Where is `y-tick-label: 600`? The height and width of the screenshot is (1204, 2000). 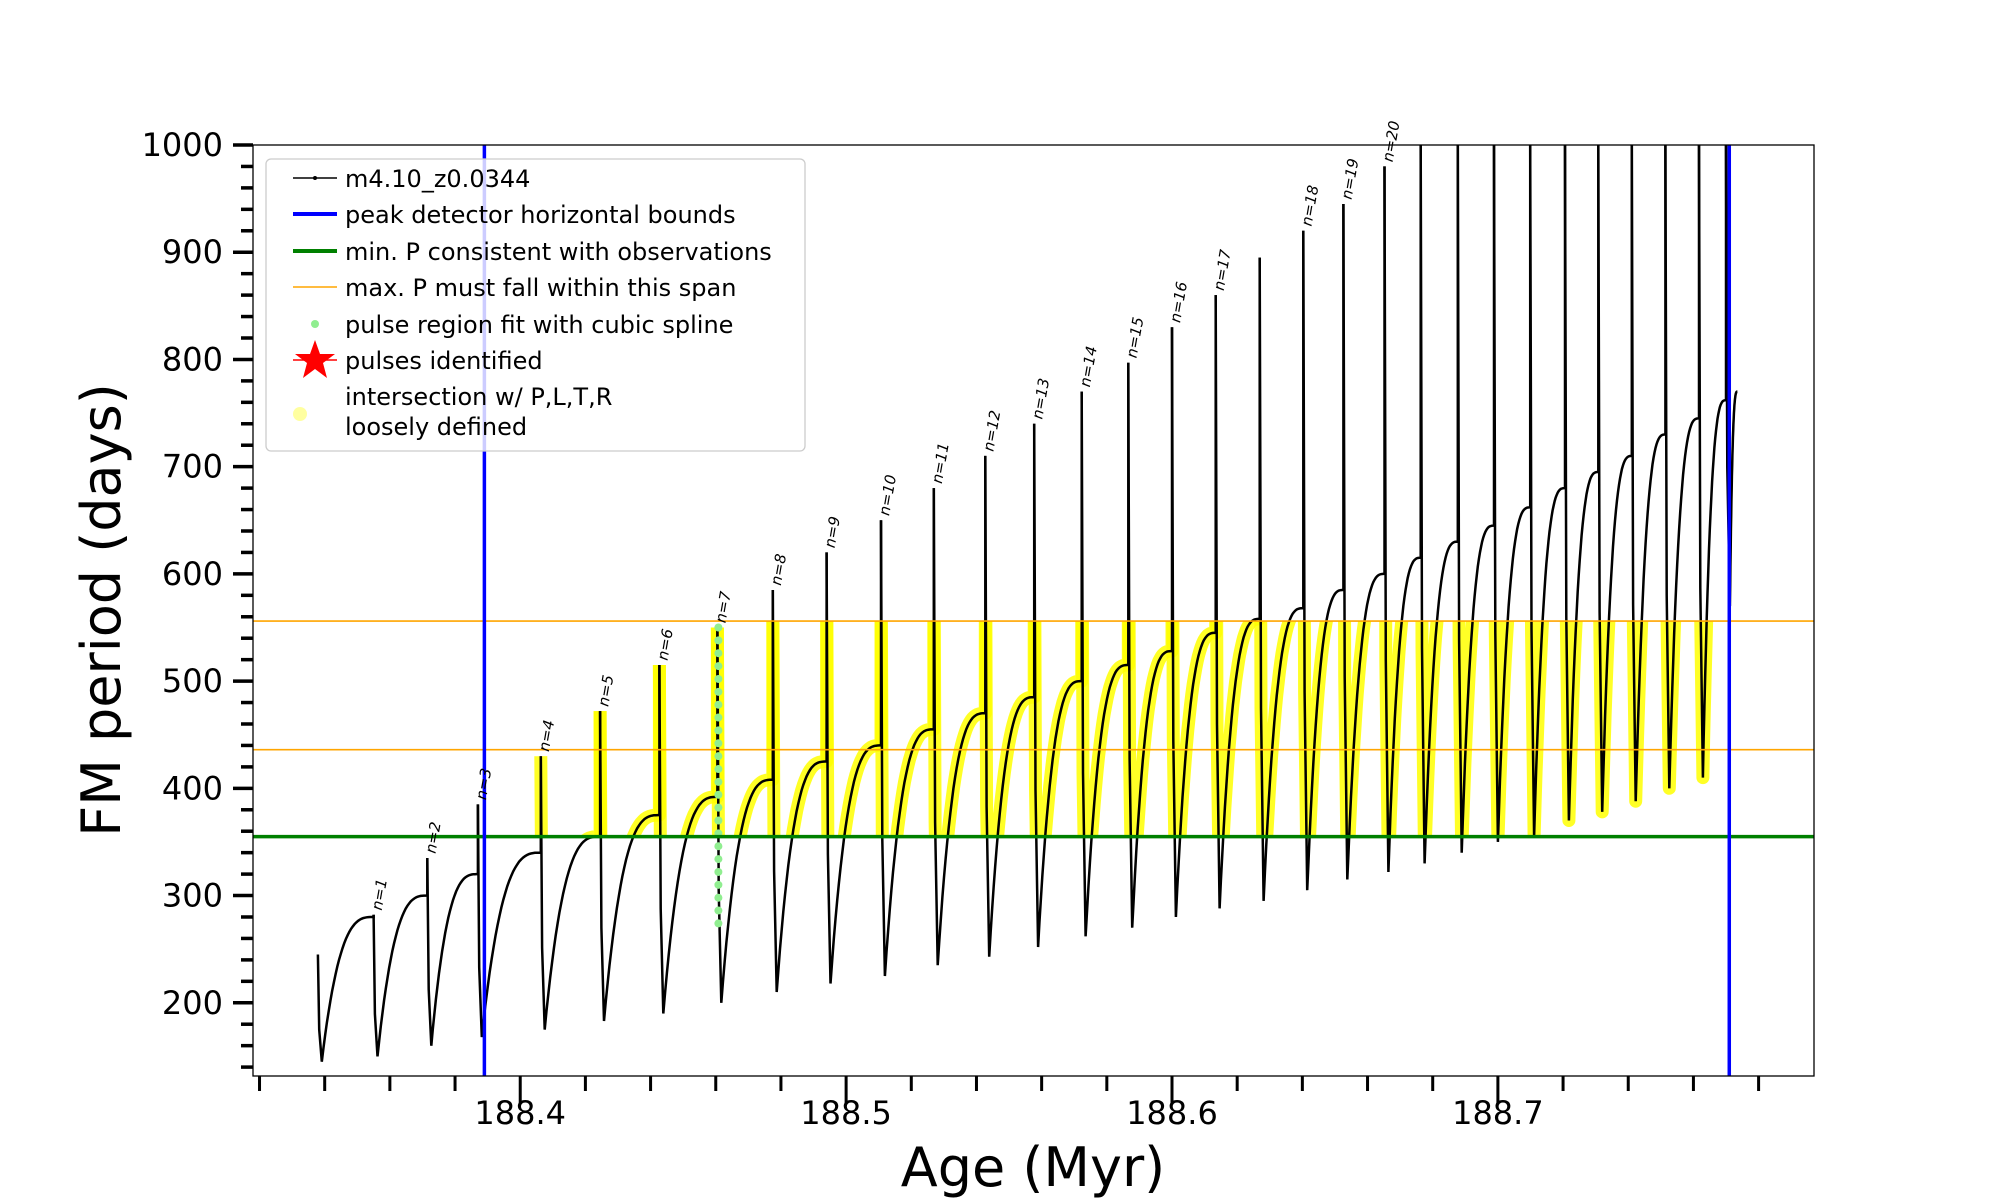
y-tick-label: 600 is located at coordinates (192, 574).